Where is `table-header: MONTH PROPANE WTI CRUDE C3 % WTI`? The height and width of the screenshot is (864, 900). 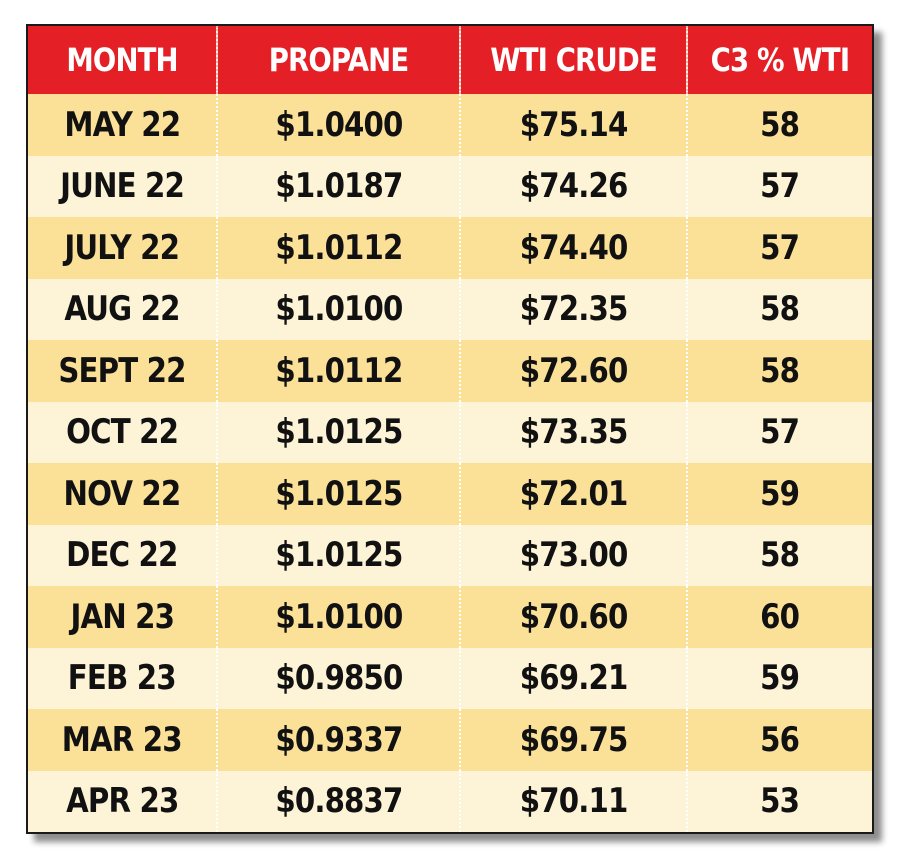 table-header: MONTH PROPANE WTI CRUDE C3 % WTI is located at coordinates (450, 60).